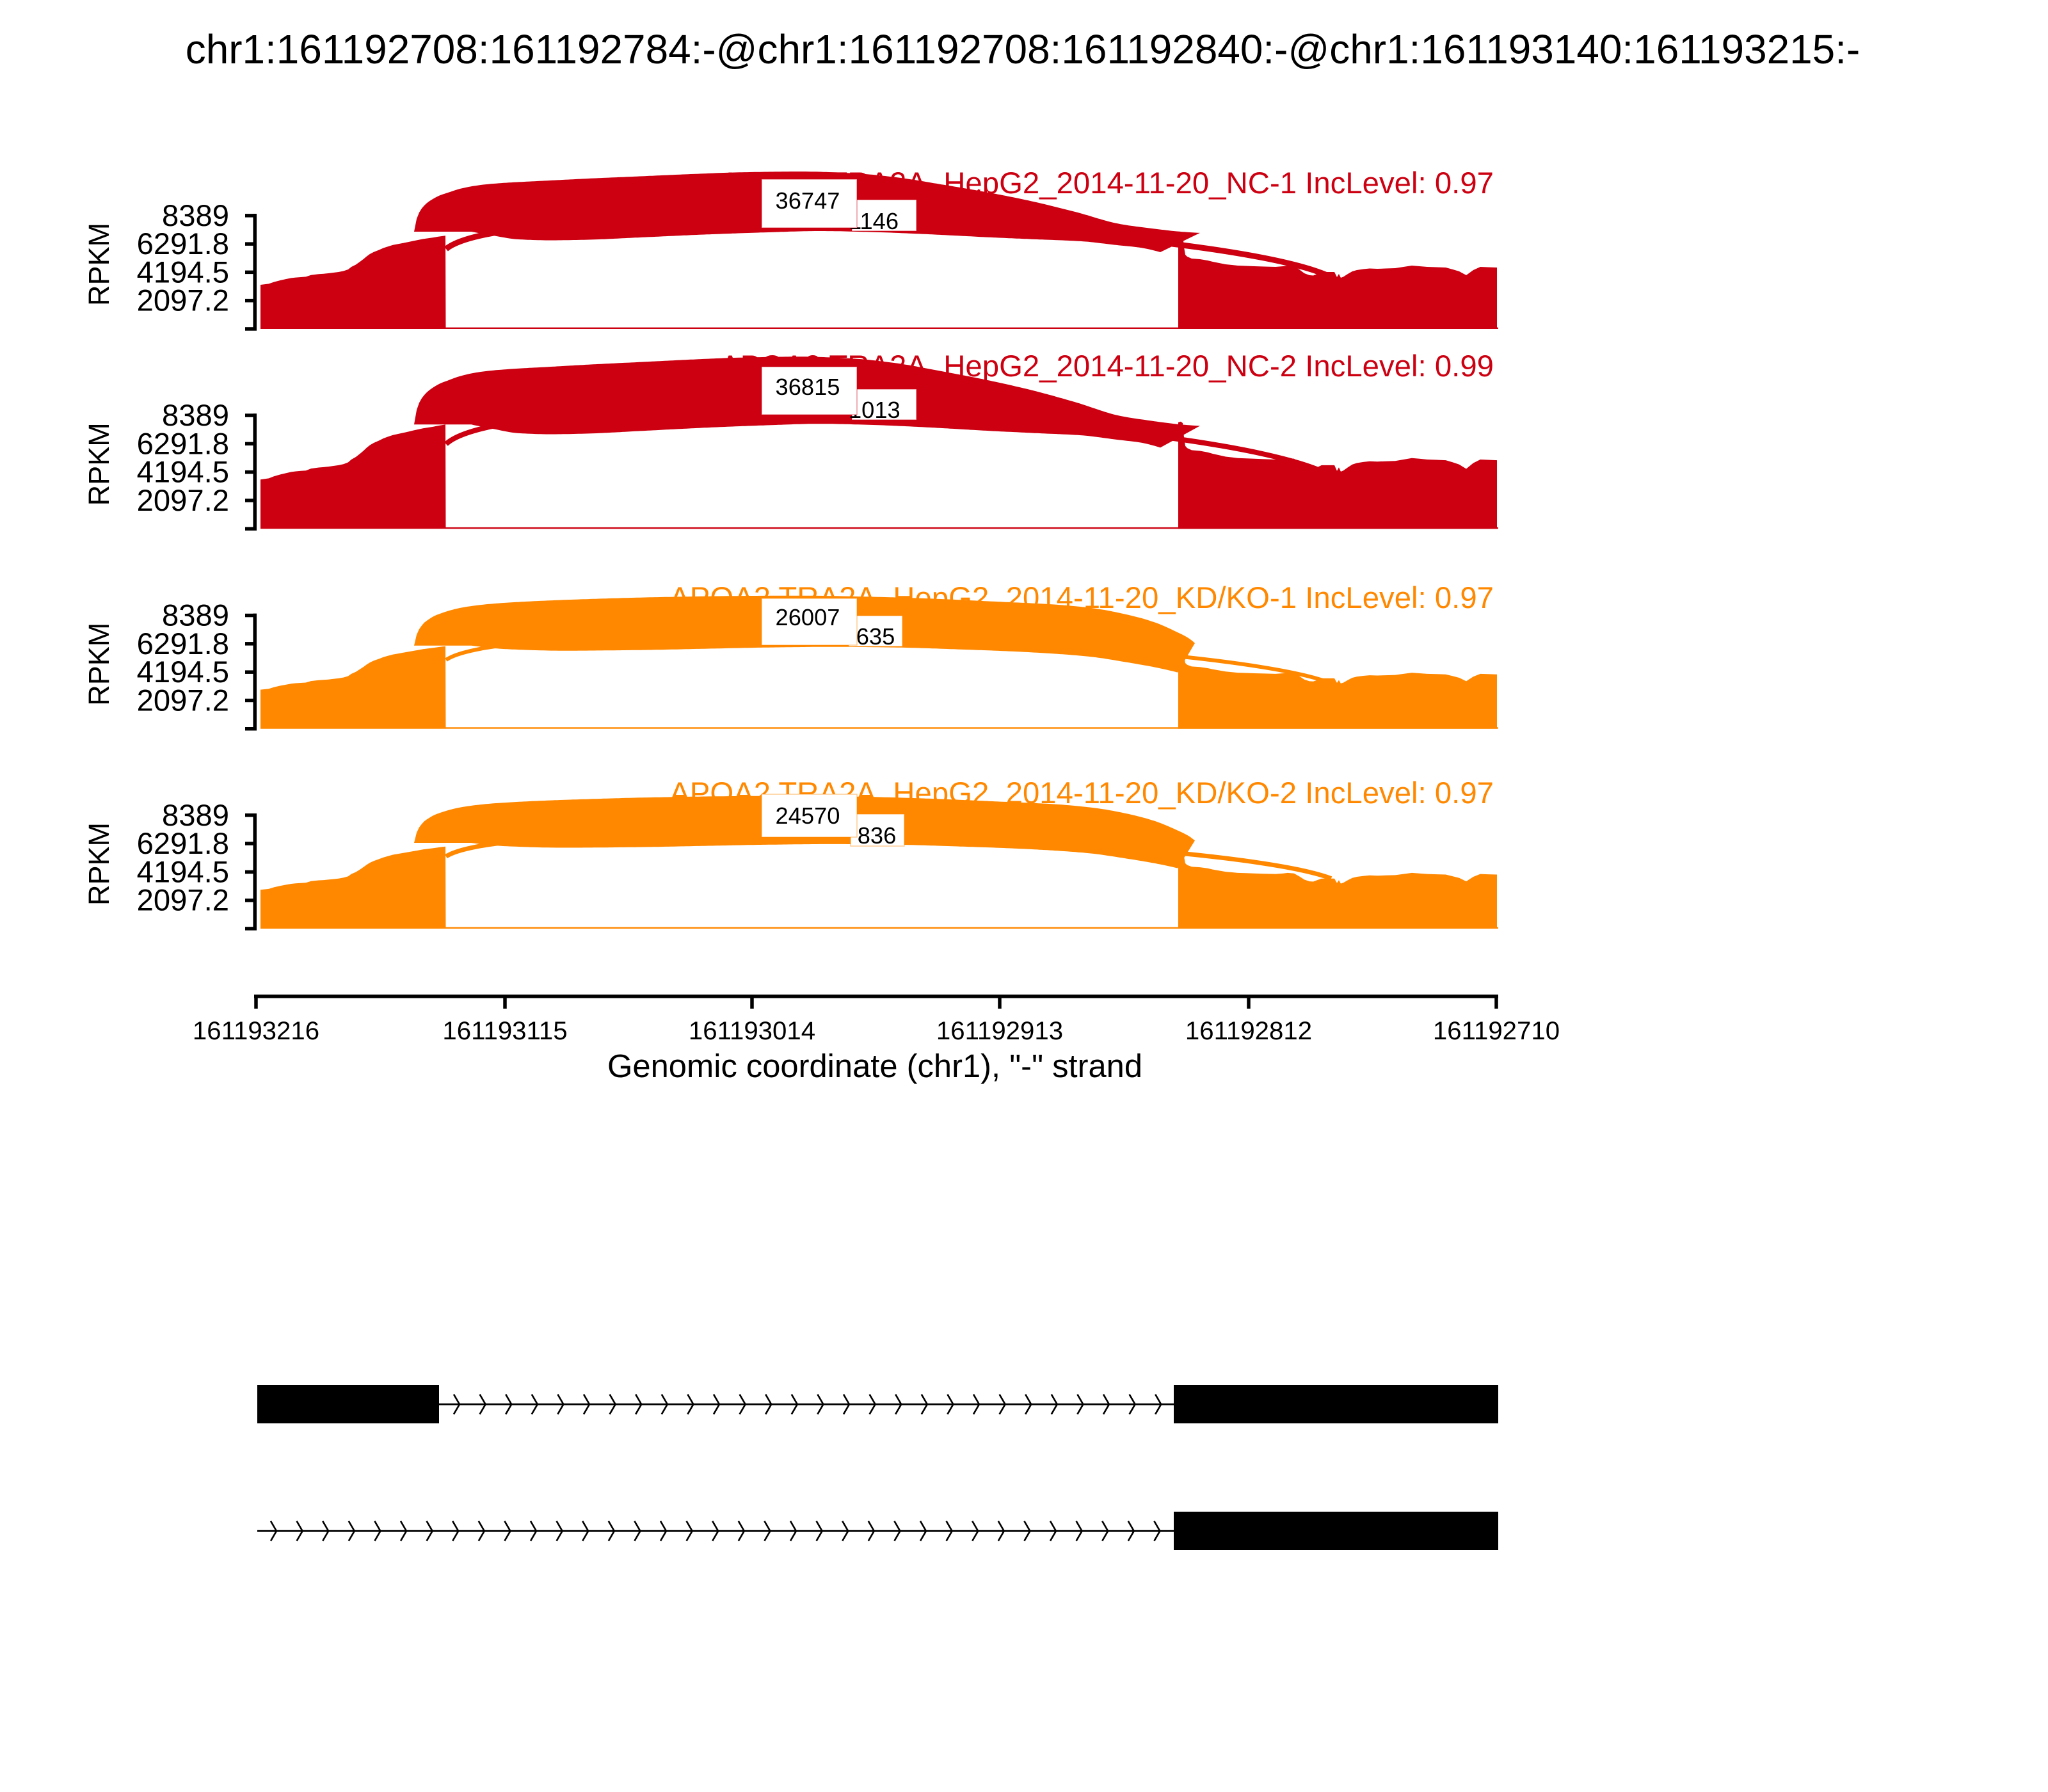 The width and height of the screenshot is (2048, 1792). I want to click on svg-text: 161193014, so click(752, 1030).